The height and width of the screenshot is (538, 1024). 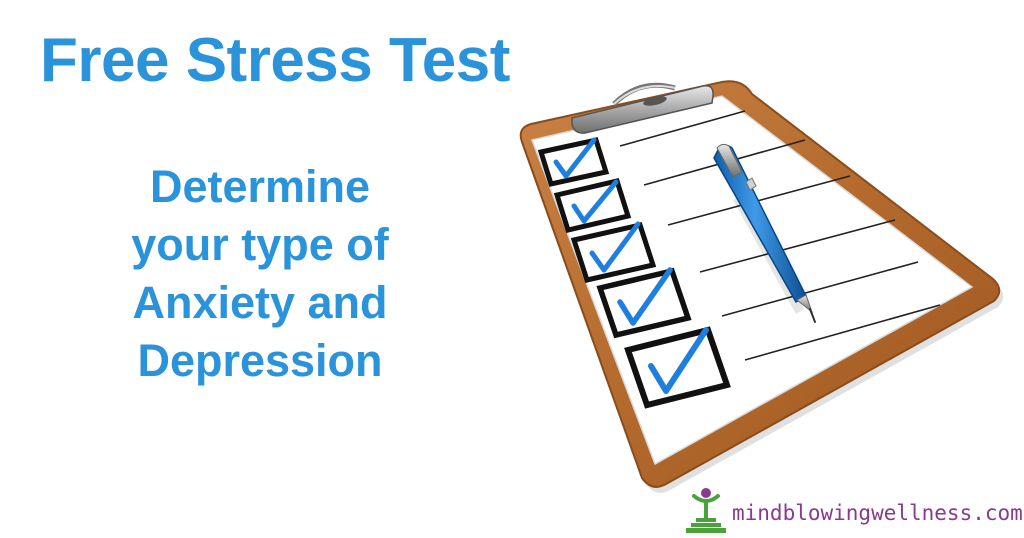 I want to click on headline: Free Stress Test, so click(x=275, y=60).